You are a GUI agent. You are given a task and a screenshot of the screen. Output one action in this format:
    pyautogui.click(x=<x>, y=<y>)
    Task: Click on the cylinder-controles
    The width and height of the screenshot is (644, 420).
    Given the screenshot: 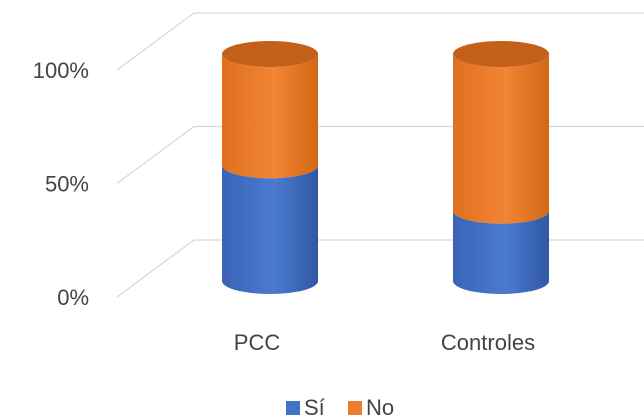 What is the action you would take?
    pyautogui.click(x=501, y=167)
    